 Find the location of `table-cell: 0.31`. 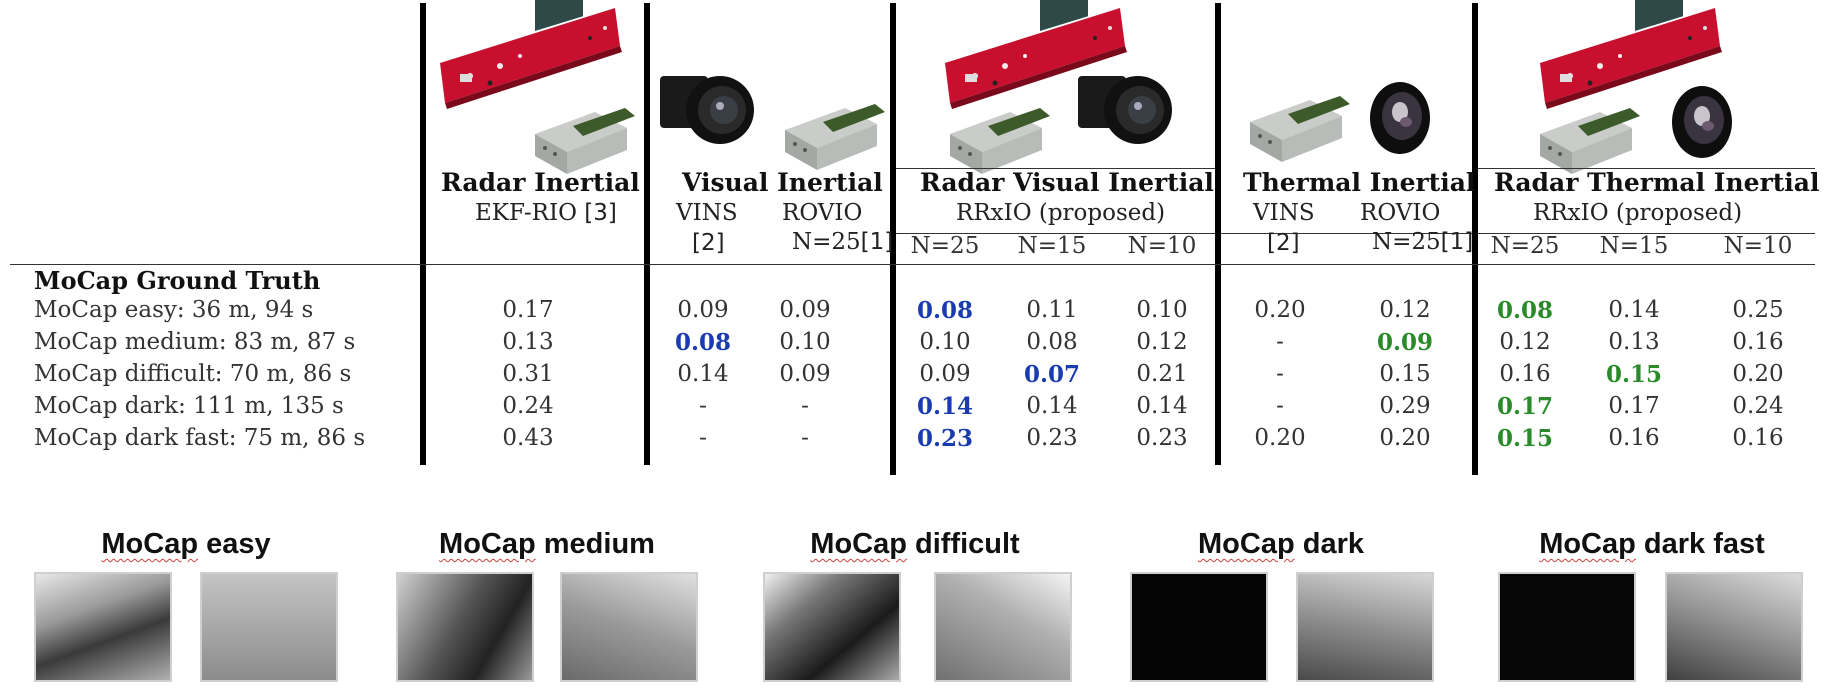

table-cell: 0.31 is located at coordinates (528, 374).